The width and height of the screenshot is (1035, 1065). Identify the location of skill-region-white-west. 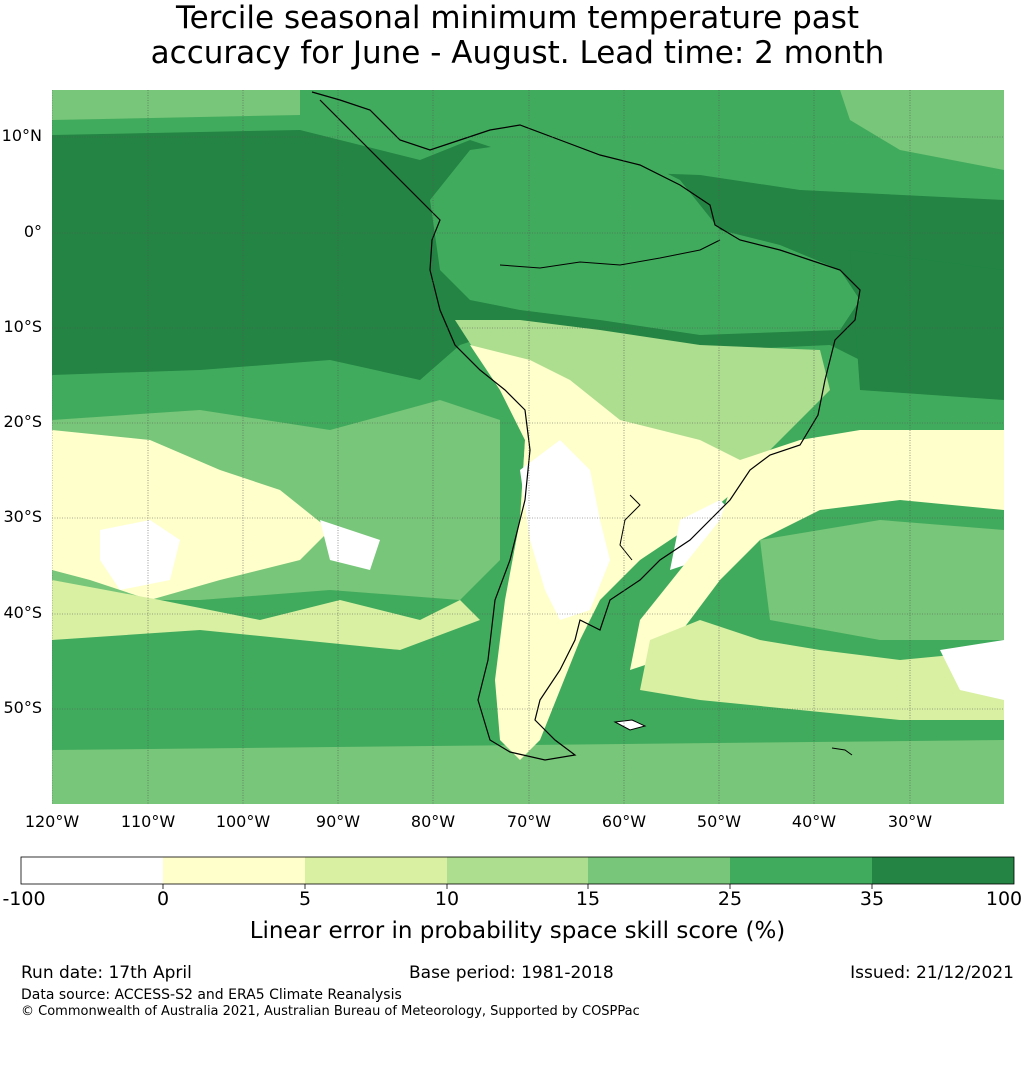
(240, 555).